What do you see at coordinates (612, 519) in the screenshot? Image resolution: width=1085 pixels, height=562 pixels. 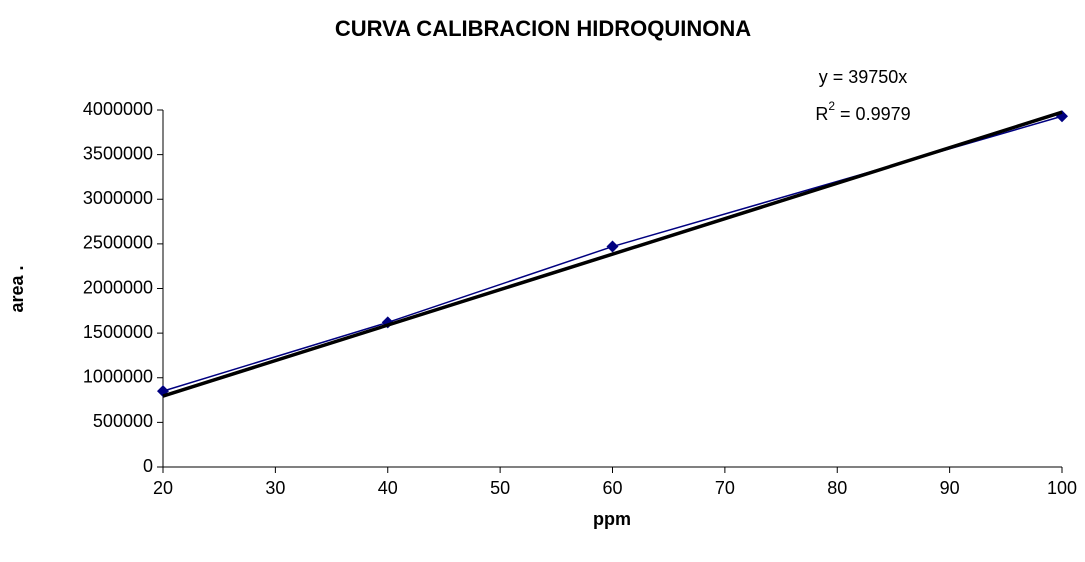 I see `x-axis-label: ppm` at bounding box center [612, 519].